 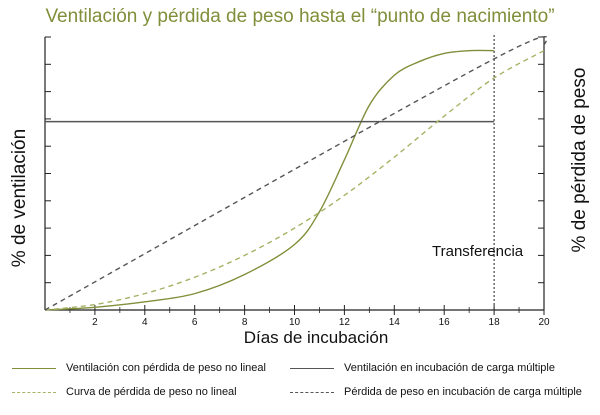 What do you see at coordinates (478, 251) in the screenshot?
I see `transfer-annotation: Transferencia` at bounding box center [478, 251].